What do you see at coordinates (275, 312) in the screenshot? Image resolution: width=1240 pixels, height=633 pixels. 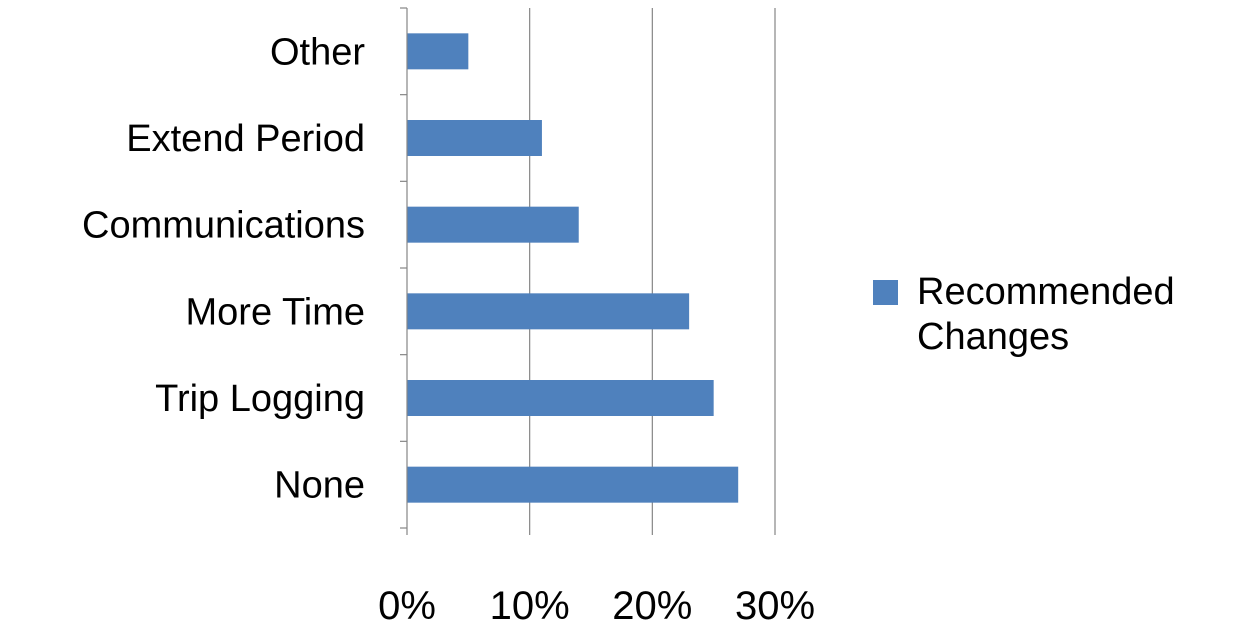 I see `category-label-more-time: More Time` at bounding box center [275, 312].